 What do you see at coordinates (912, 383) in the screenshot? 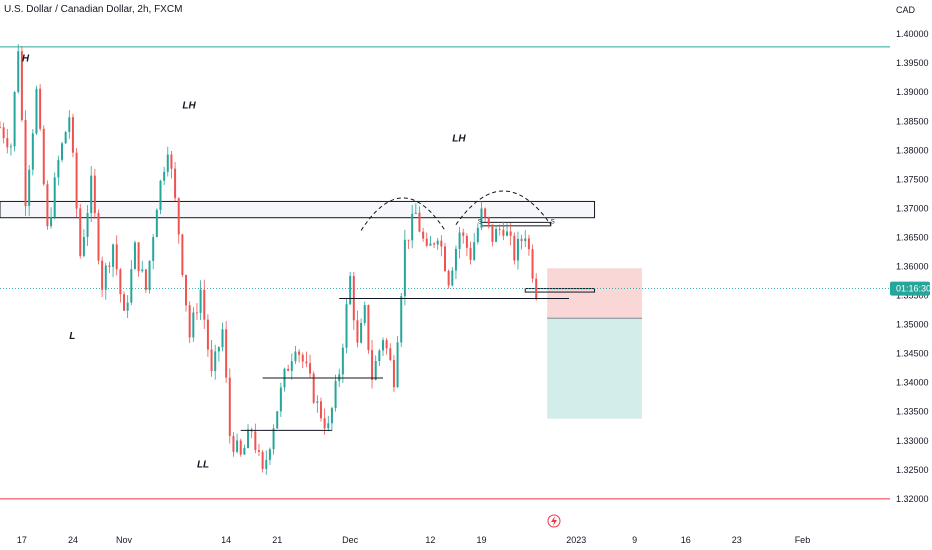
I see `price-tick-label: 1.34000` at bounding box center [912, 383].